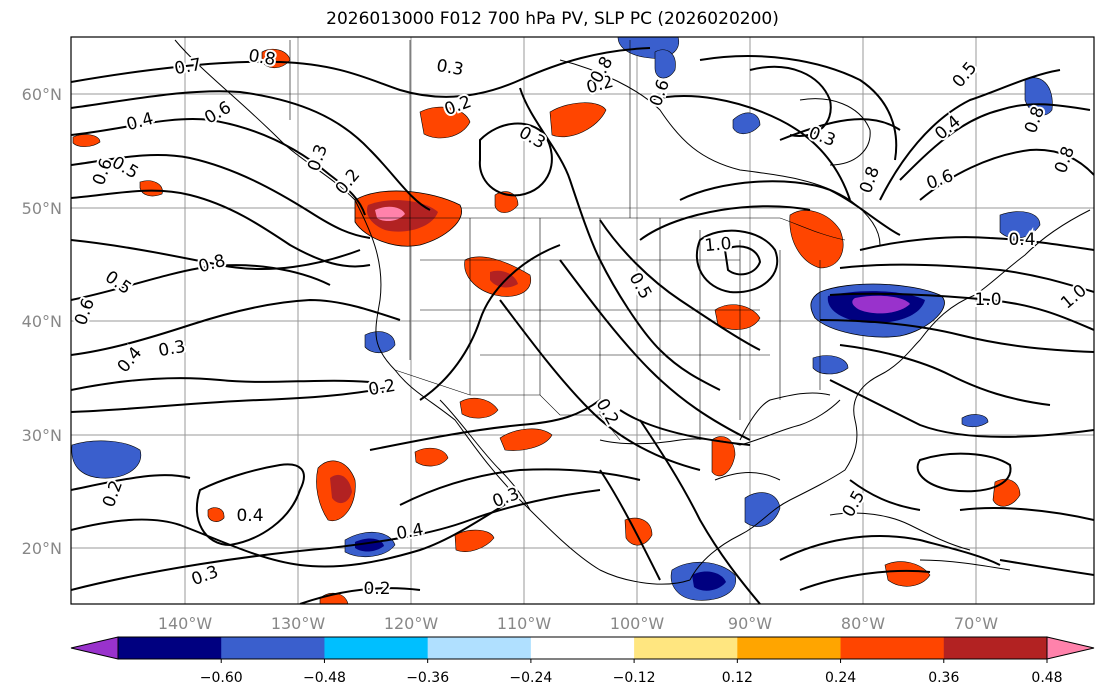 The height and width of the screenshot is (698, 1105). What do you see at coordinates (341, 489) in the screenshot?
I see `positive-anomaly-core` at bounding box center [341, 489].